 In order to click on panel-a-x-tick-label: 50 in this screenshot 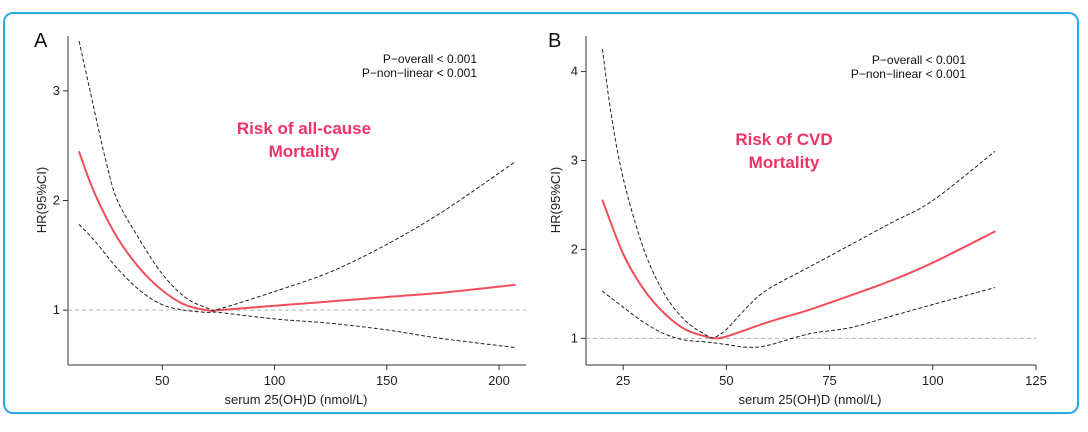, I will do `click(162, 380)`.